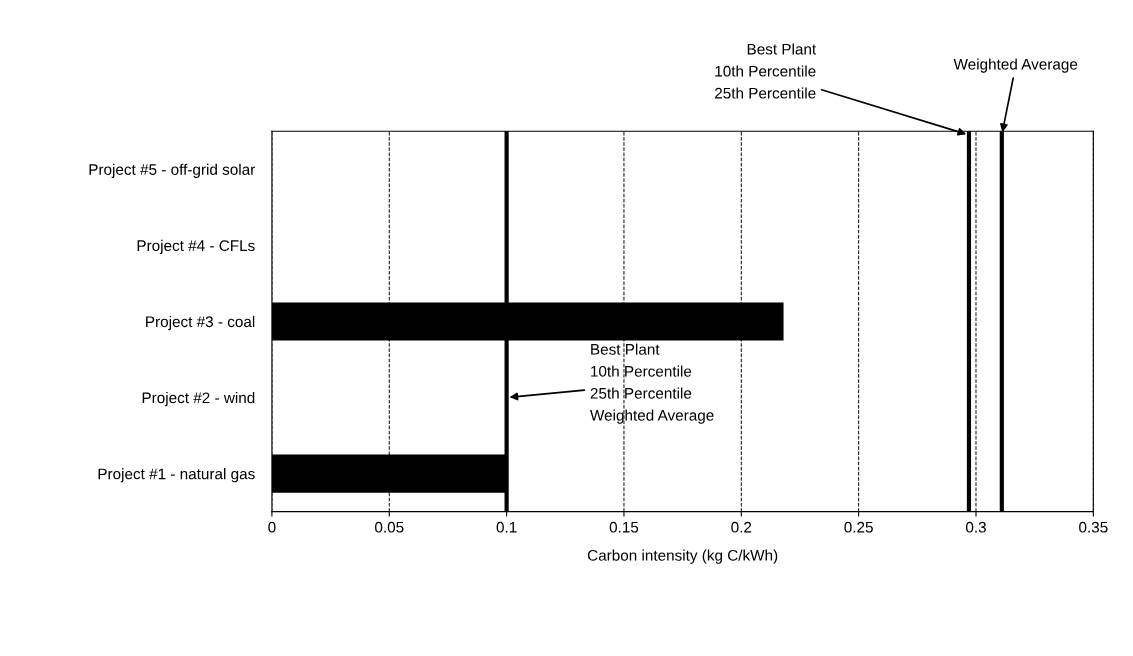 This screenshot has height=656, width=1133. What do you see at coordinates (172, 170) in the screenshot?
I see `y-tick-label: Project #5 - off-grid solar` at bounding box center [172, 170].